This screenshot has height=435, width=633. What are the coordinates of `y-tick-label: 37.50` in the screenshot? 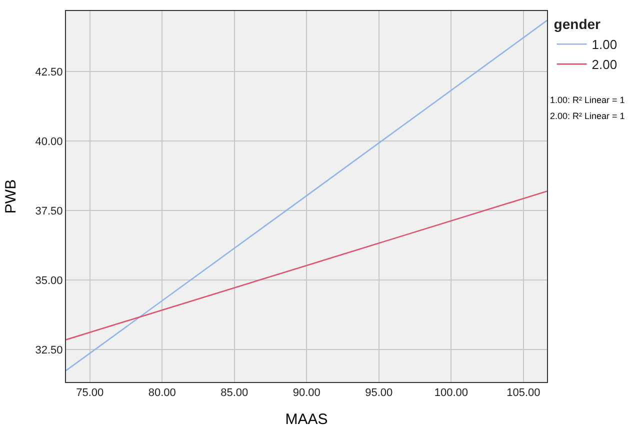 It's located at (49, 212).